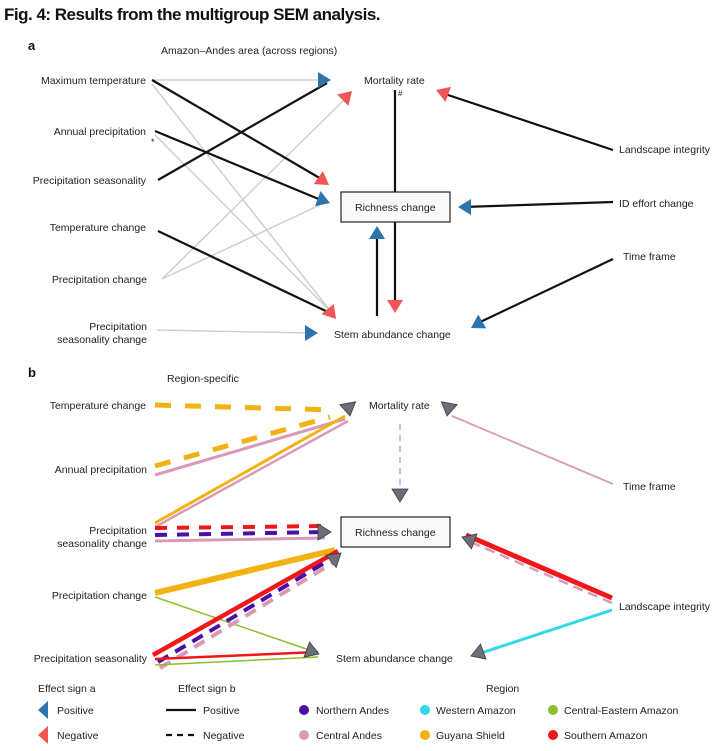  I want to click on legend-positive-a: Positive, so click(75, 711).